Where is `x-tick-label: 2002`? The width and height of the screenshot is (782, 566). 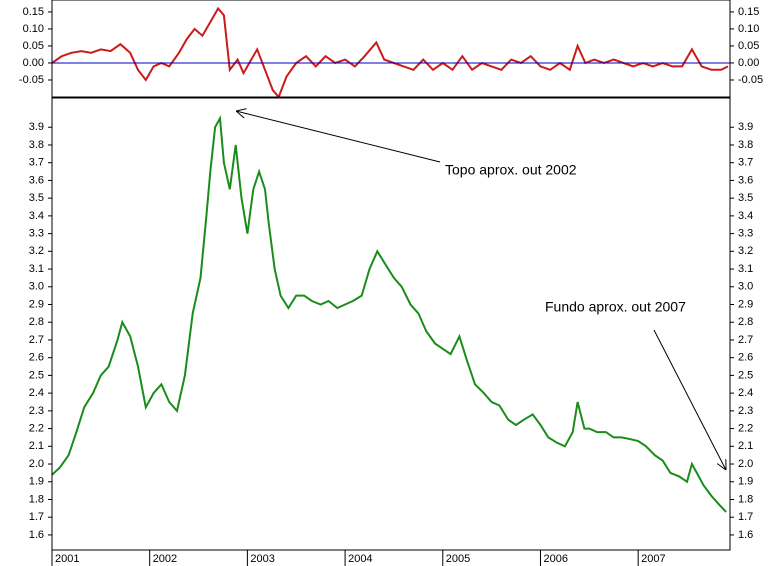
x-tick-label: 2002 is located at coordinates (165, 559).